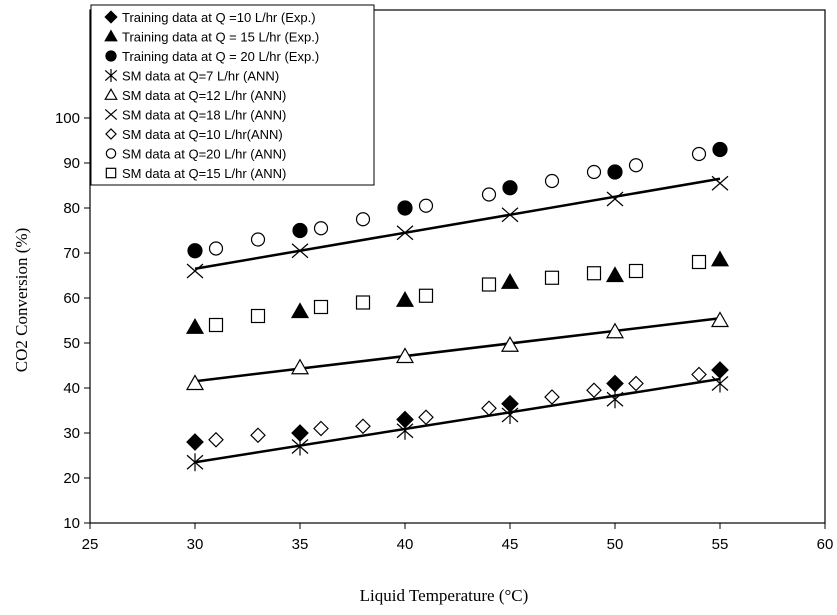 This screenshot has width=837, height=615. Describe the element at coordinates (71, 298) in the screenshot. I see `y-tick-label: 60` at that location.